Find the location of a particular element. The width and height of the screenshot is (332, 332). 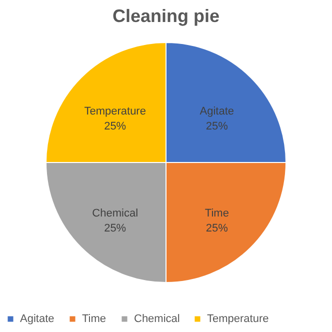

slice-label: Chemical is located at coordinates (115, 213).